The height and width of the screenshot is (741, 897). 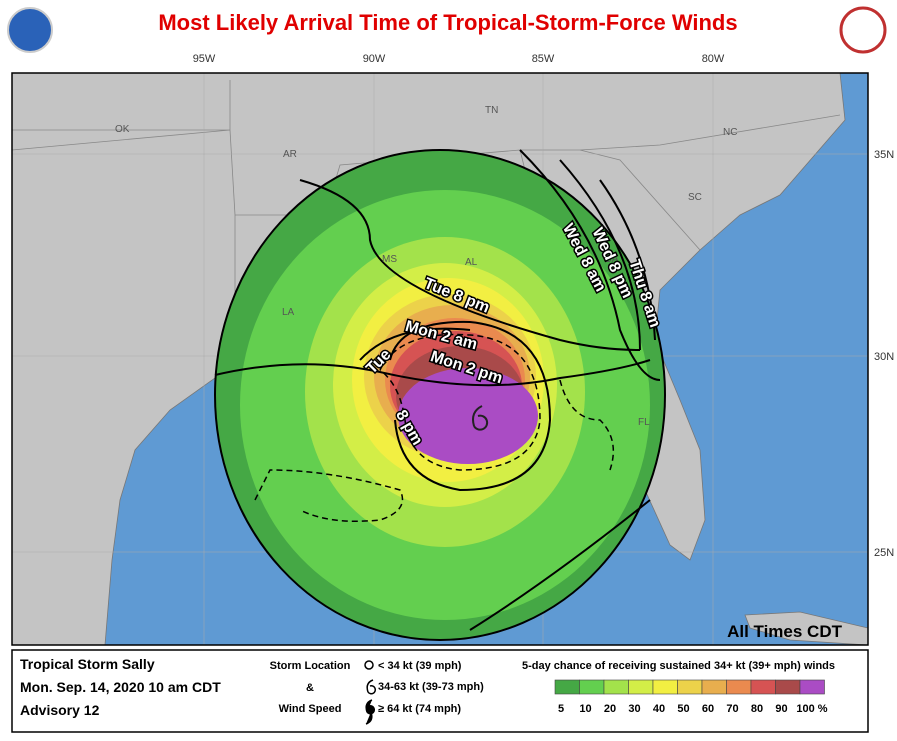 What do you see at coordinates (60, 710) in the screenshot?
I see `advisory: Advisory 12` at bounding box center [60, 710].